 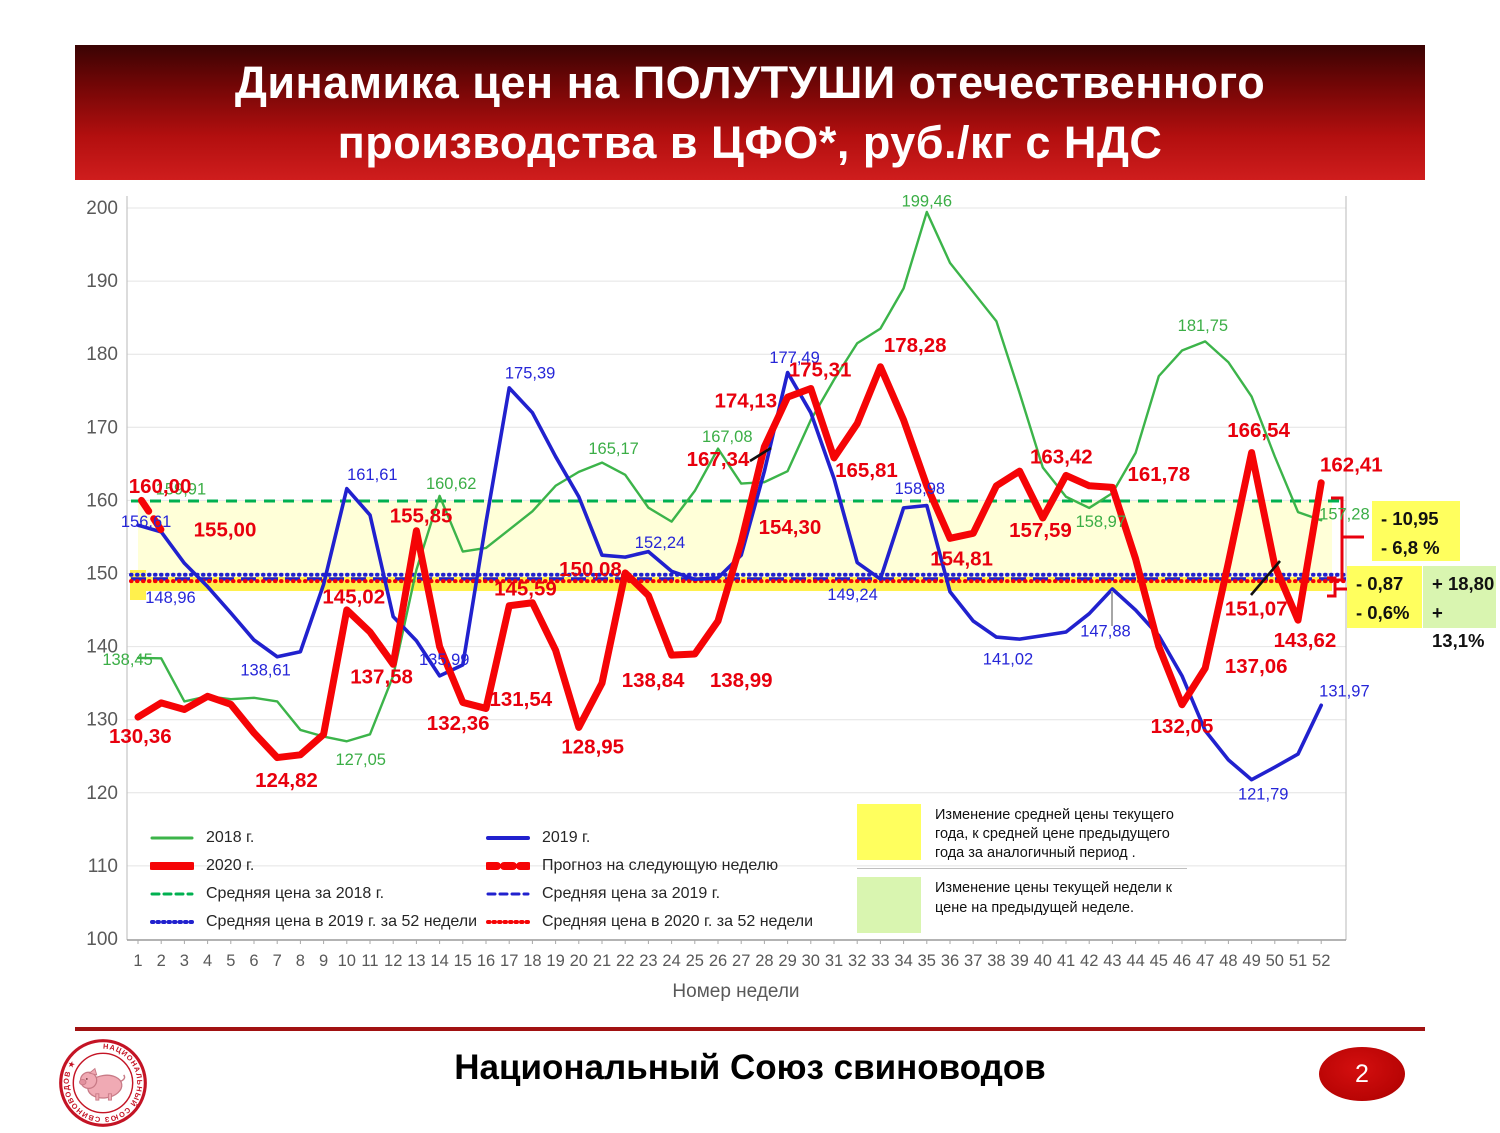 I want to click on data-label: 199,46, so click(x=927, y=202).